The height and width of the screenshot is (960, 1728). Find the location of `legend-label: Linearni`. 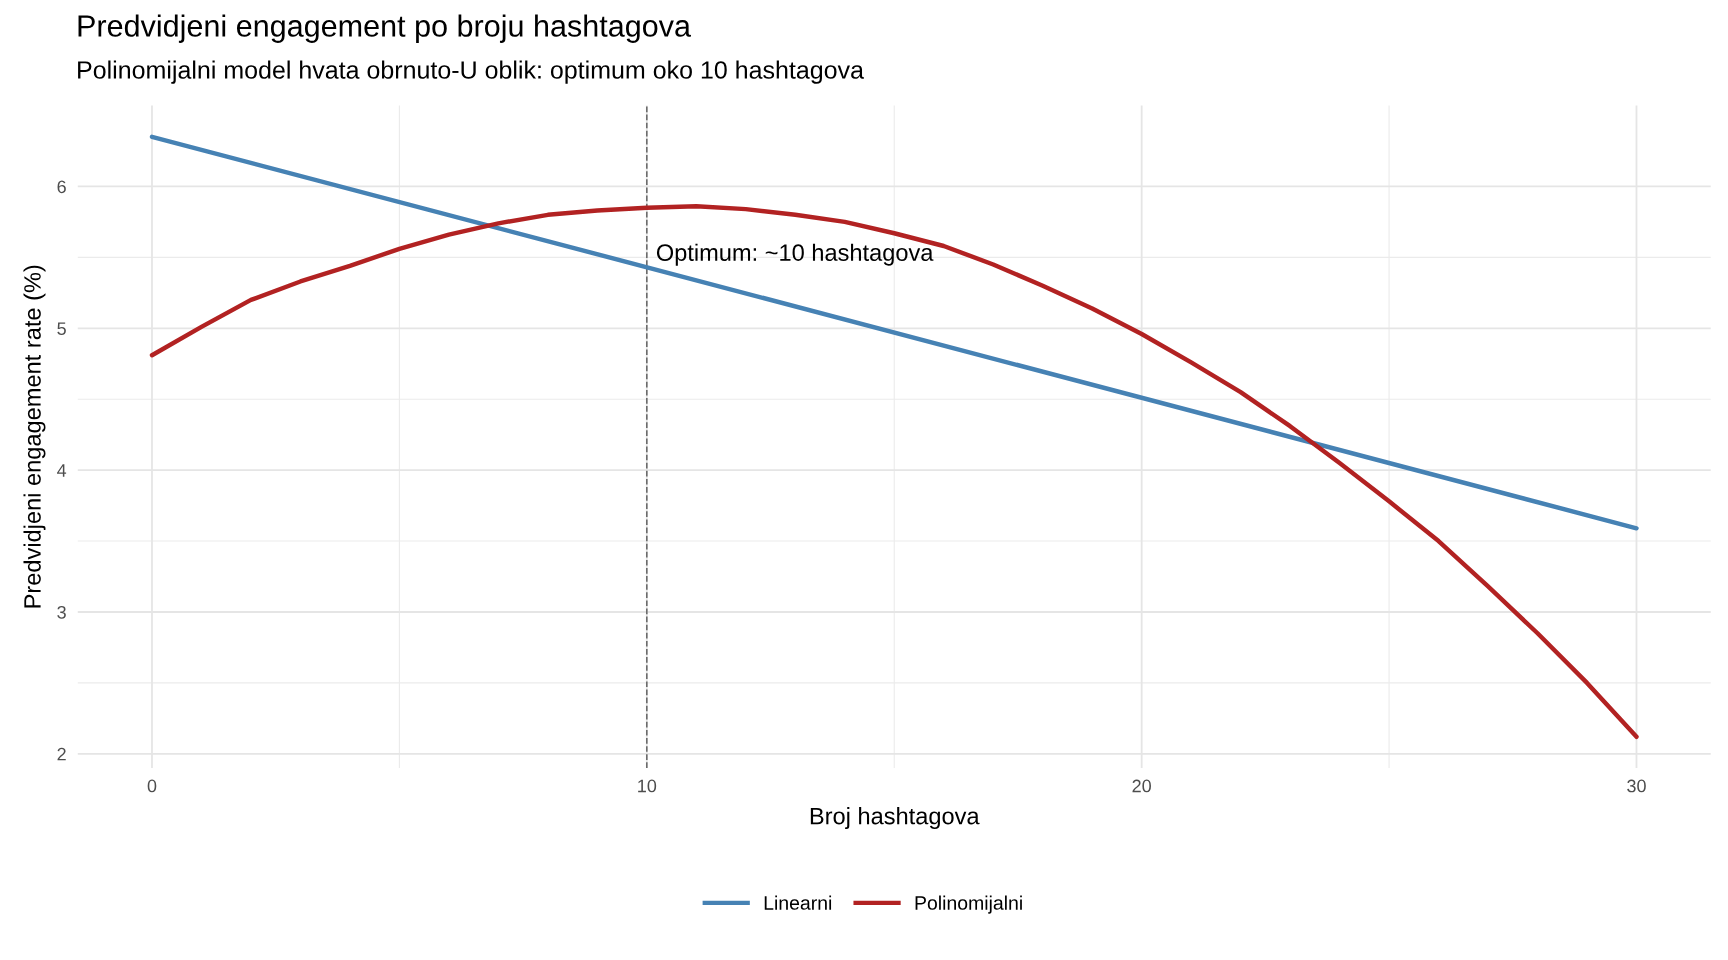

legend-label: Linearni is located at coordinates (798, 902).